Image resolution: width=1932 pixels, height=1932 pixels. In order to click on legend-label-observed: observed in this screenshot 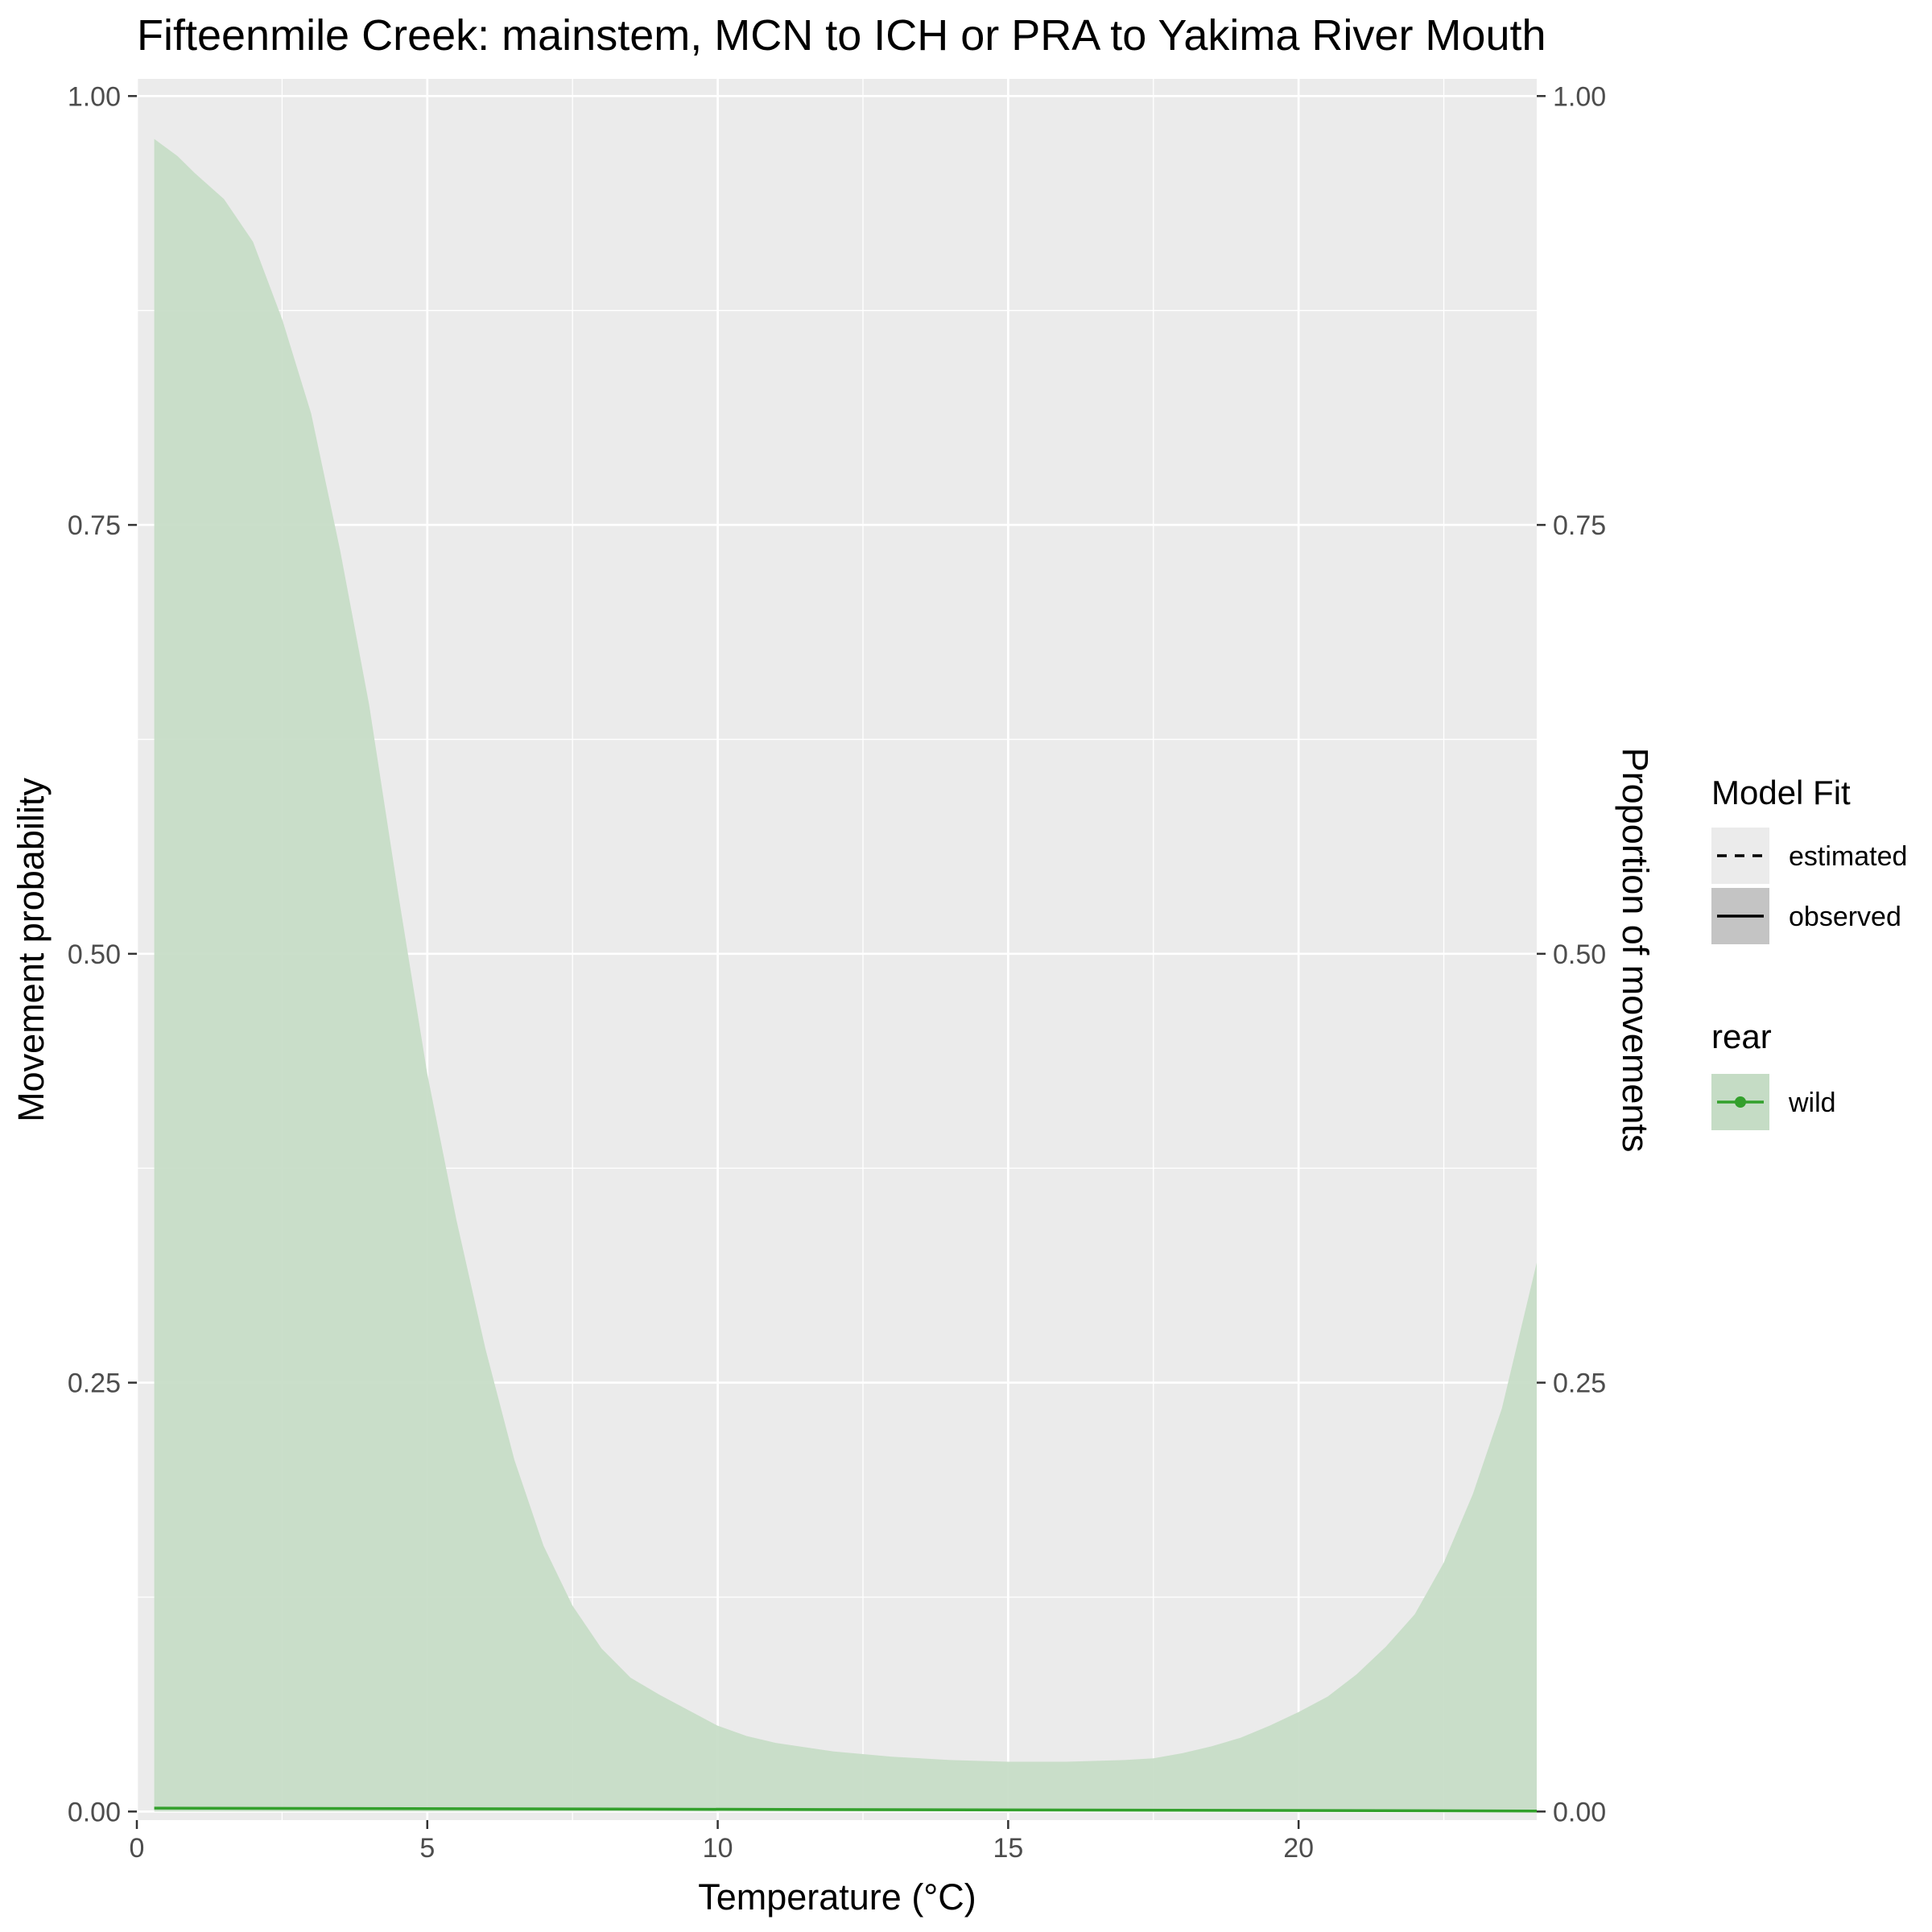, I will do `click(1845, 917)`.